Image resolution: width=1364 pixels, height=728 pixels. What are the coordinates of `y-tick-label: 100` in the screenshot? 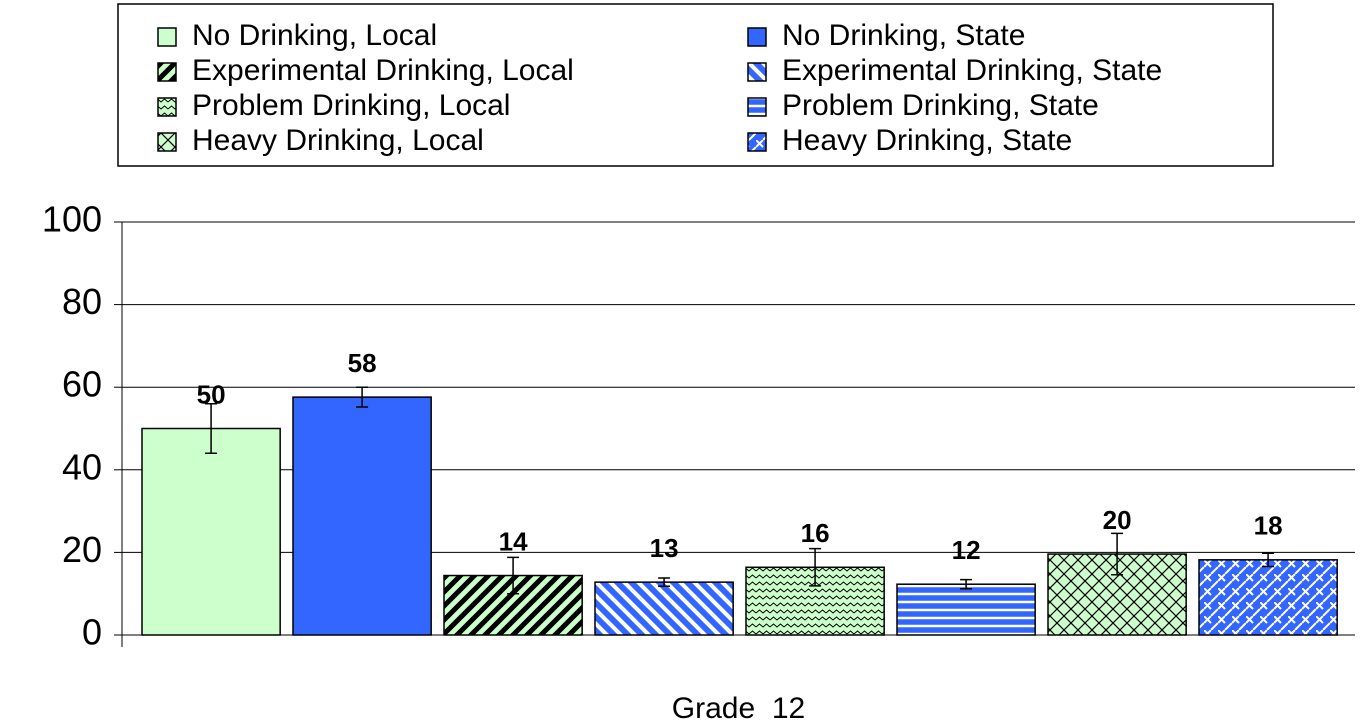 It's located at (72, 219).